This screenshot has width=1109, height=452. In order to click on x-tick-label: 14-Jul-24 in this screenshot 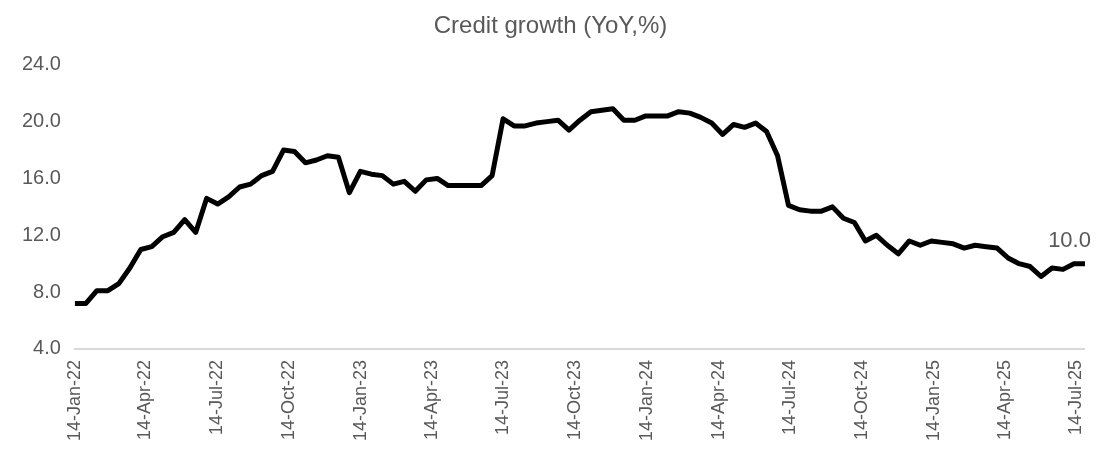, I will do `click(789, 397)`.